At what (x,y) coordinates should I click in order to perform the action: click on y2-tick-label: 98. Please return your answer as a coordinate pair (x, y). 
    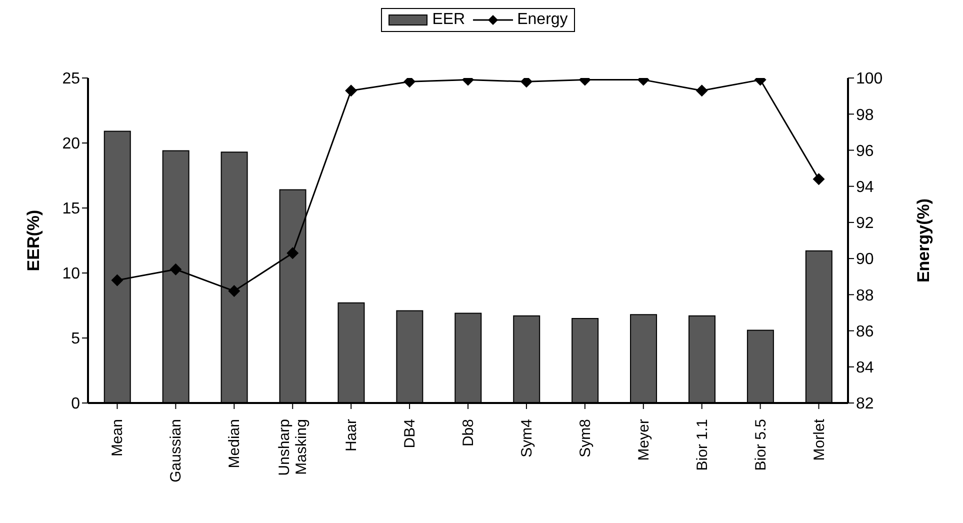
    Looking at the image, I should click on (865, 115).